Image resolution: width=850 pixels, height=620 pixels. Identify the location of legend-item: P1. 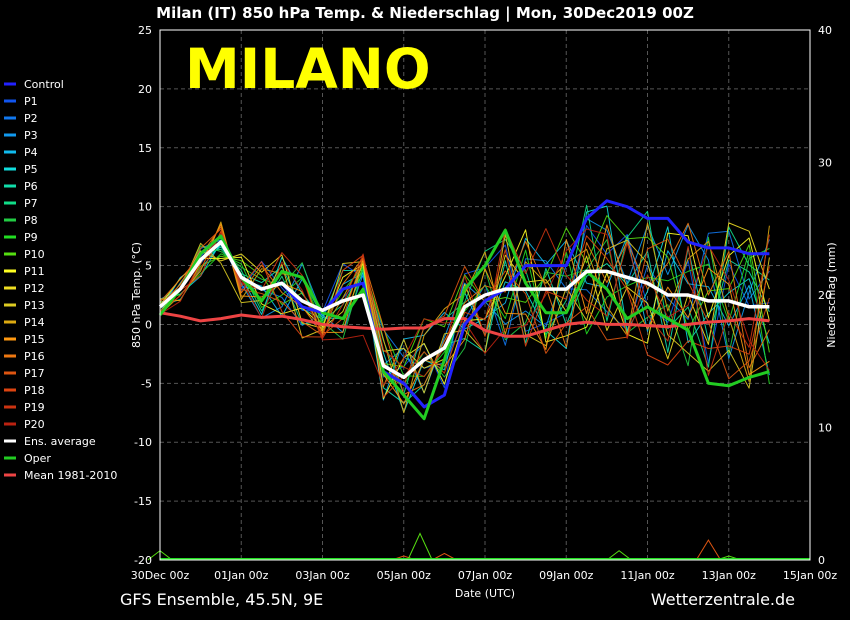
(21, 101).